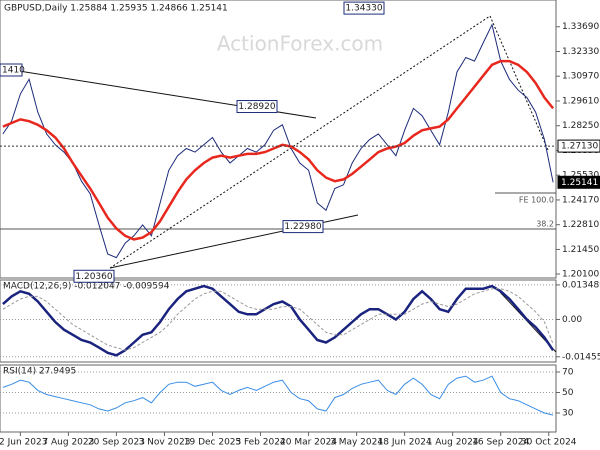  What do you see at coordinates (580, 27) in the screenshot?
I see `y-tick-label: 1.33690` at bounding box center [580, 27].